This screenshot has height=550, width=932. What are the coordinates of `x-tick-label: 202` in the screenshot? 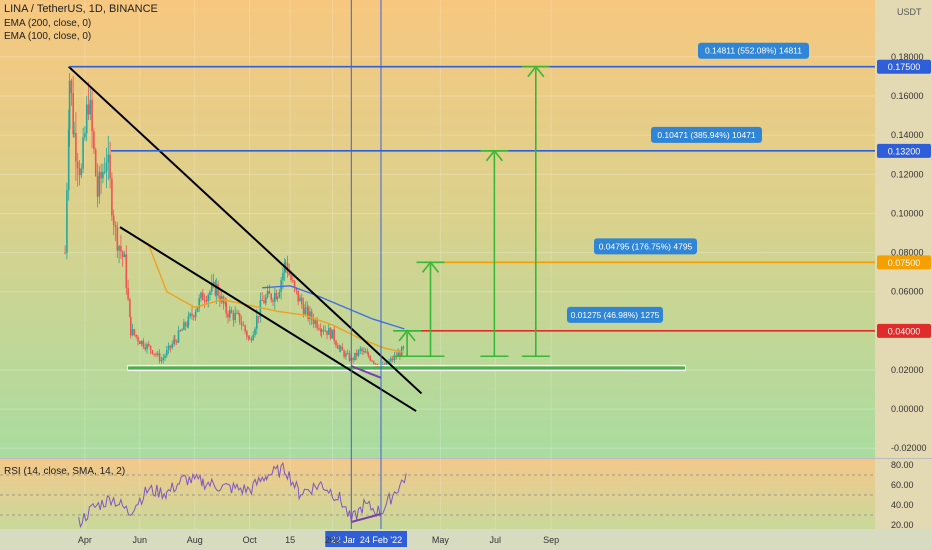 It's located at (332, 540).